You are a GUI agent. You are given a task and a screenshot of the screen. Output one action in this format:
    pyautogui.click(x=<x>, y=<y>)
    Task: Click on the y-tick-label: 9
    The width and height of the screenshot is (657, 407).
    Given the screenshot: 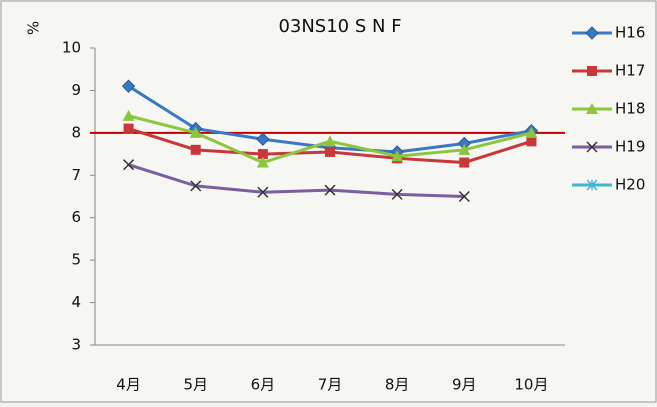 What is the action you would take?
    pyautogui.click(x=76, y=90)
    